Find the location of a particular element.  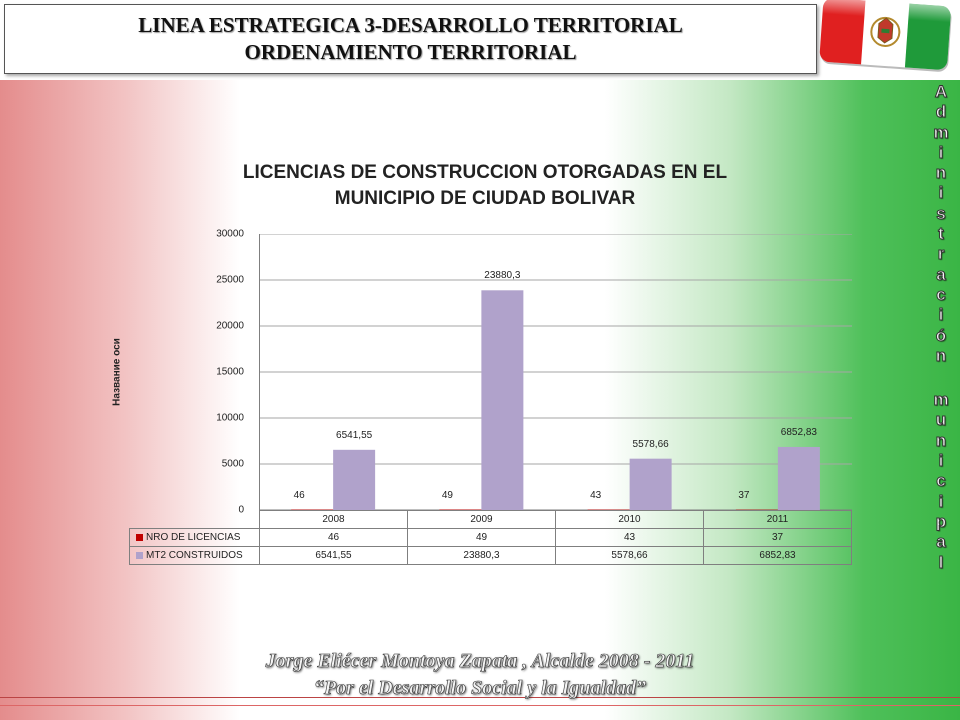

data-label: 6541,55 is located at coordinates (354, 435).